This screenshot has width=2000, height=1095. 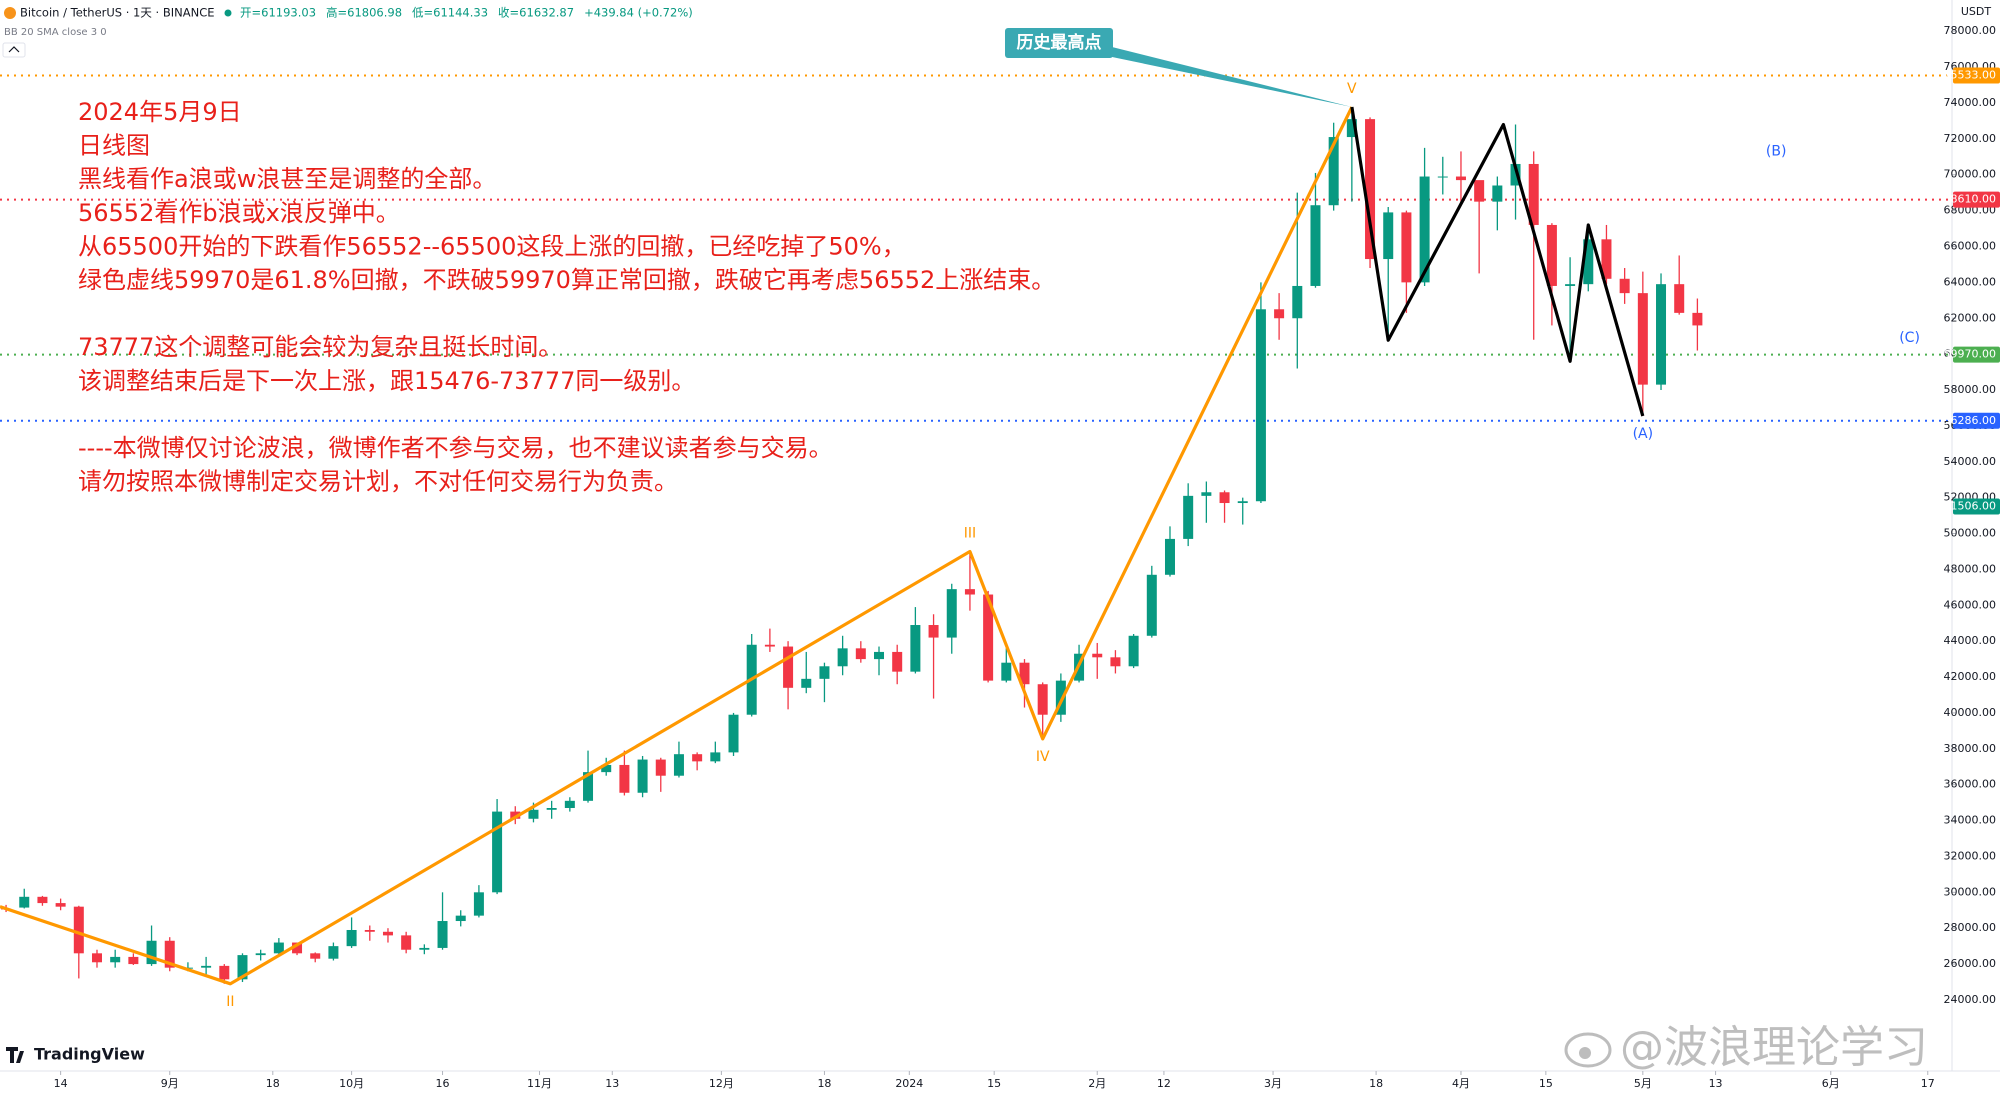 I want to click on y-tick-label: 48000.00, so click(x=1970, y=568).